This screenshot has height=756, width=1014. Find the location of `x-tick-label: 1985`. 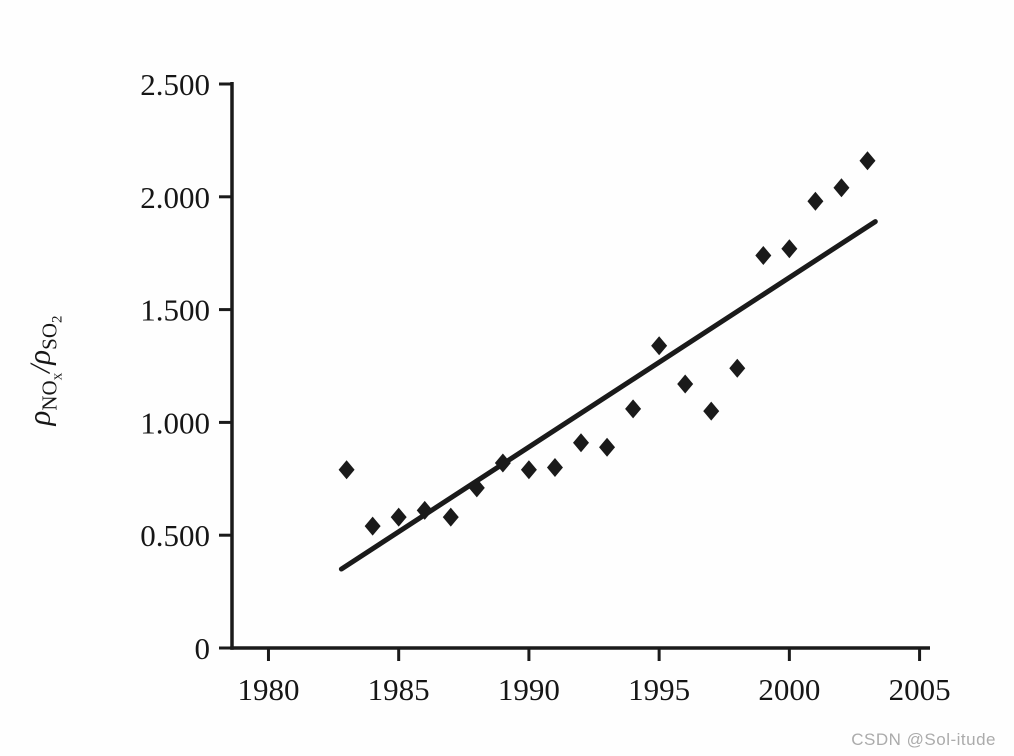

x-tick-label: 1985 is located at coordinates (399, 689).